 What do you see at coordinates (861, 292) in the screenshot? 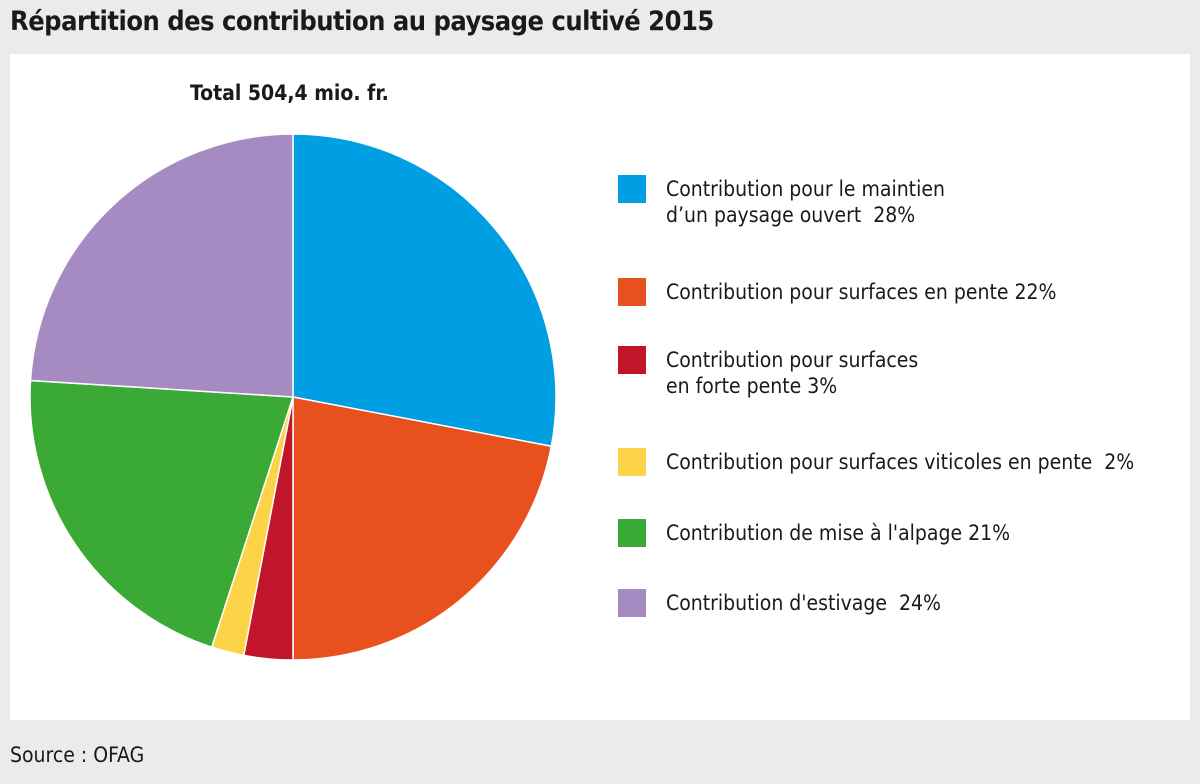
I see `legend-label: Contribution pour surfaces en pente 22%` at bounding box center [861, 292].